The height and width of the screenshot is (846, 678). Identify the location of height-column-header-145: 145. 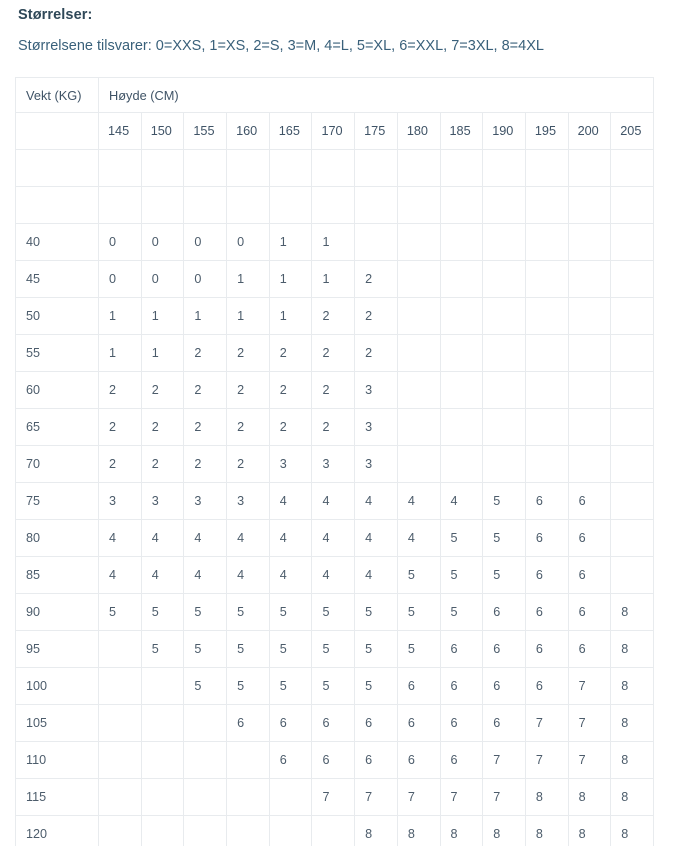
(120, 131).